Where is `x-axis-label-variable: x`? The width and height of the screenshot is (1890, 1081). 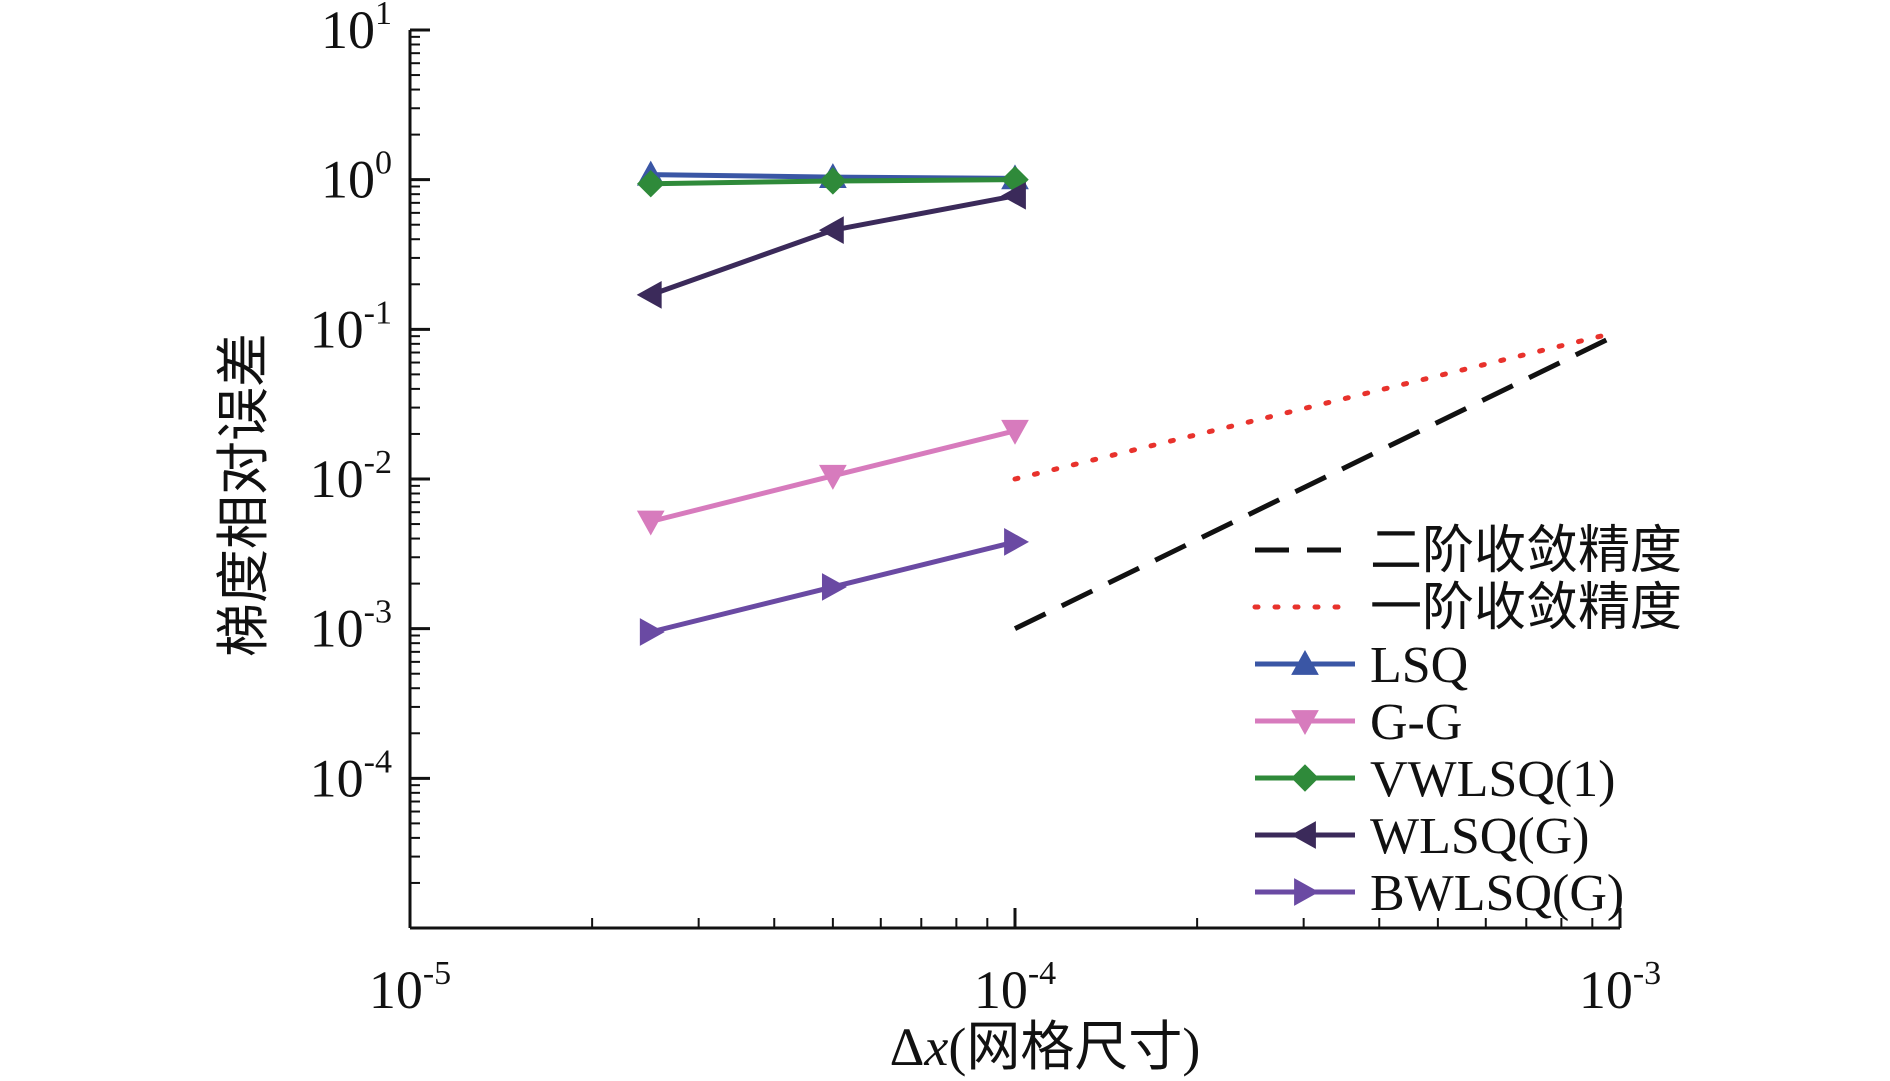 x-axis-label-variable: x is located at coordinates (935, 1047).